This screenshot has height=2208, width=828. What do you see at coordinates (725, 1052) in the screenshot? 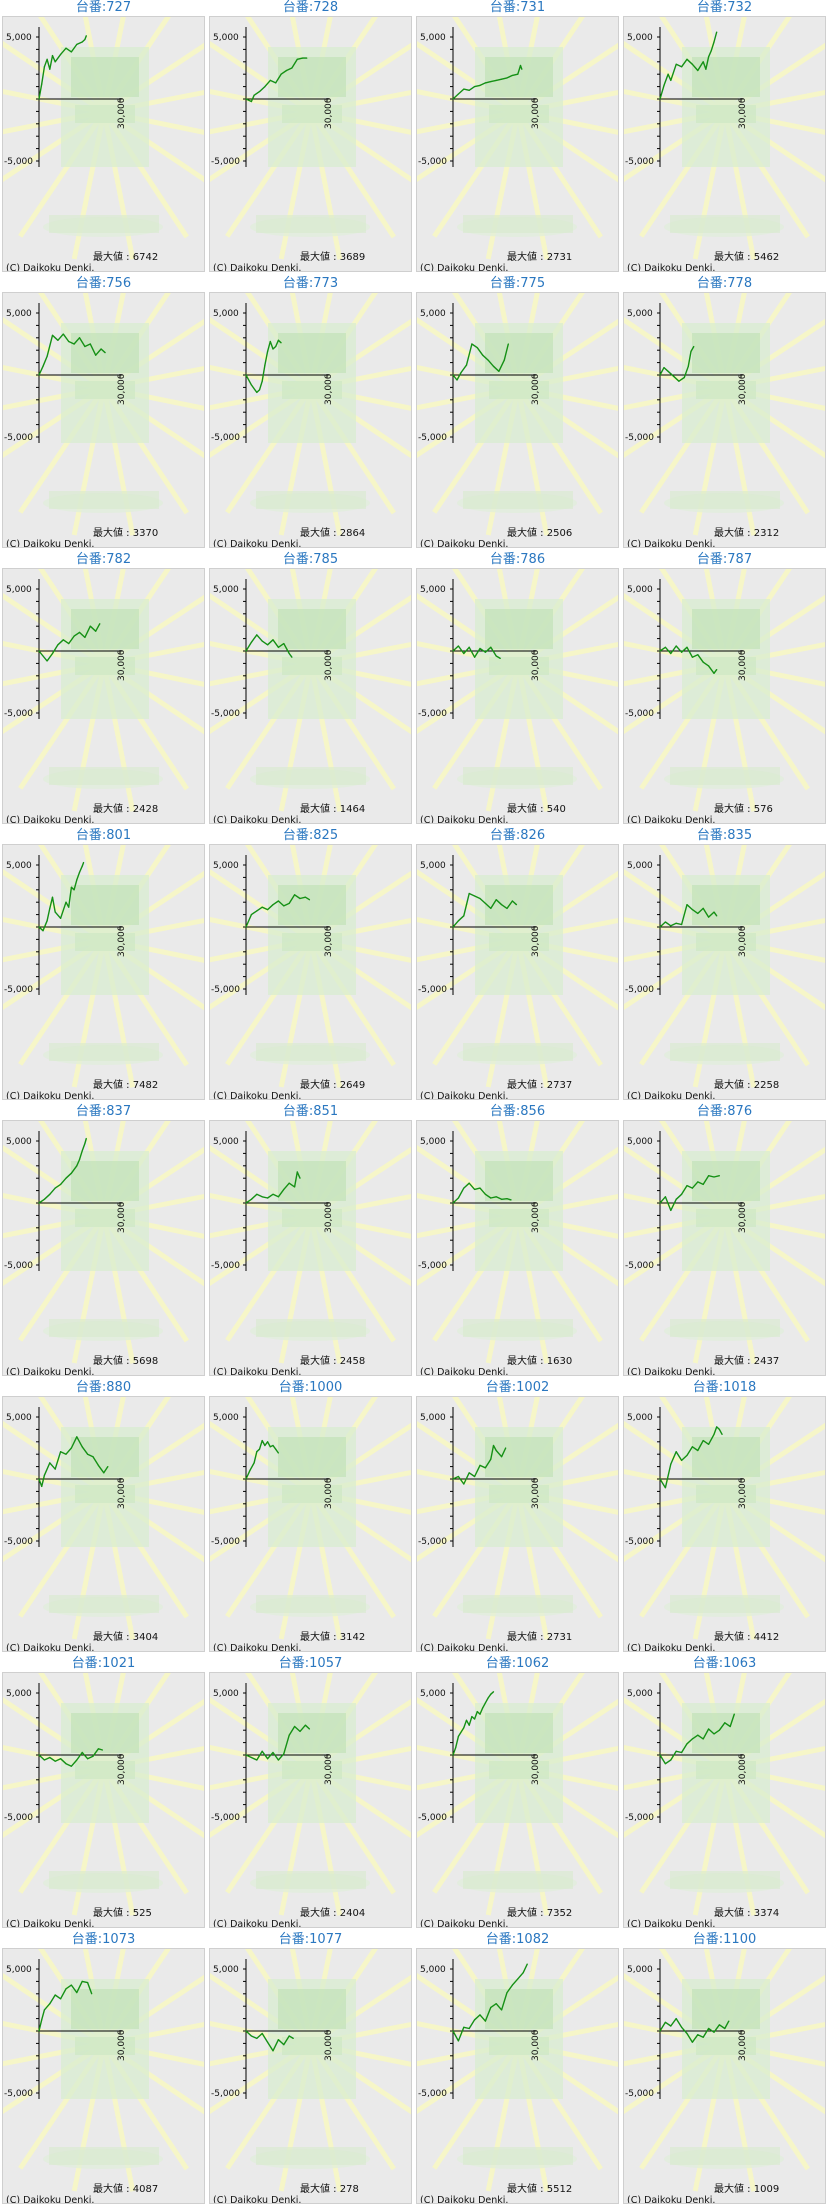
I see `machine-tray` at bounding box center [725, 1052].